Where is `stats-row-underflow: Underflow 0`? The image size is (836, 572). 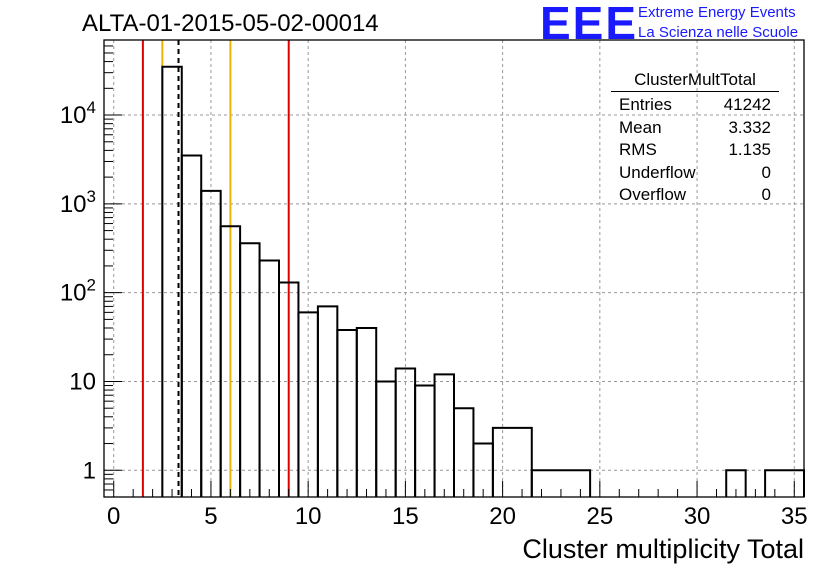 stats-row-underflow: Underflow 0 is located at coordinates (695, 173).